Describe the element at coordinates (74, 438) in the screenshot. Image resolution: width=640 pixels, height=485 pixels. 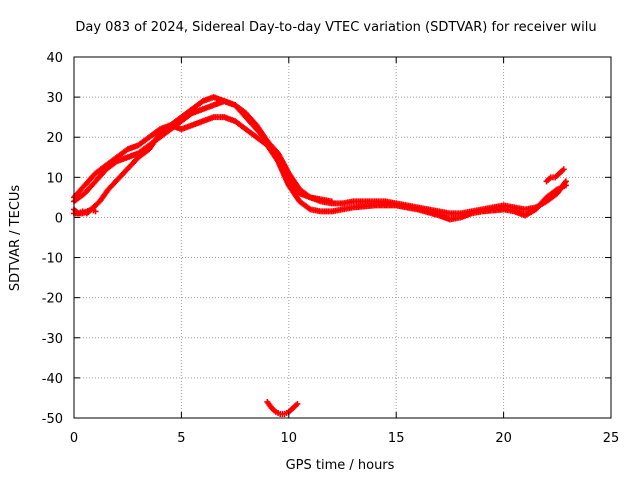
I see `x-tick-label: 0` at that location.